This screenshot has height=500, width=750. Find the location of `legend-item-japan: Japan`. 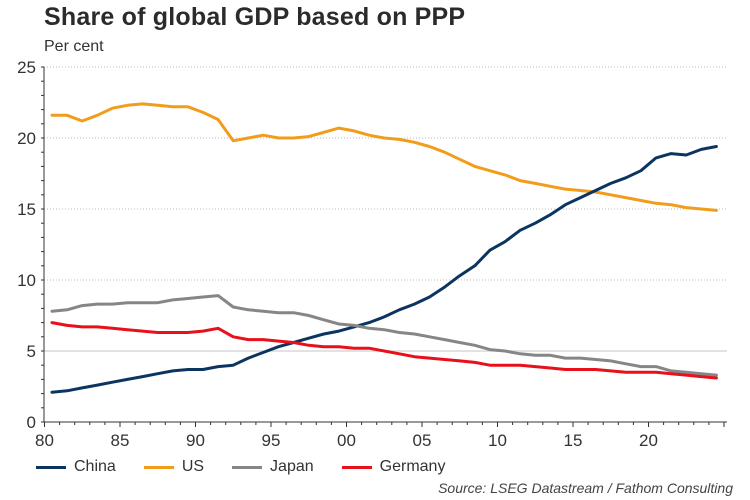

legend-item-japan: Japan is located at coordinates (273, 467).